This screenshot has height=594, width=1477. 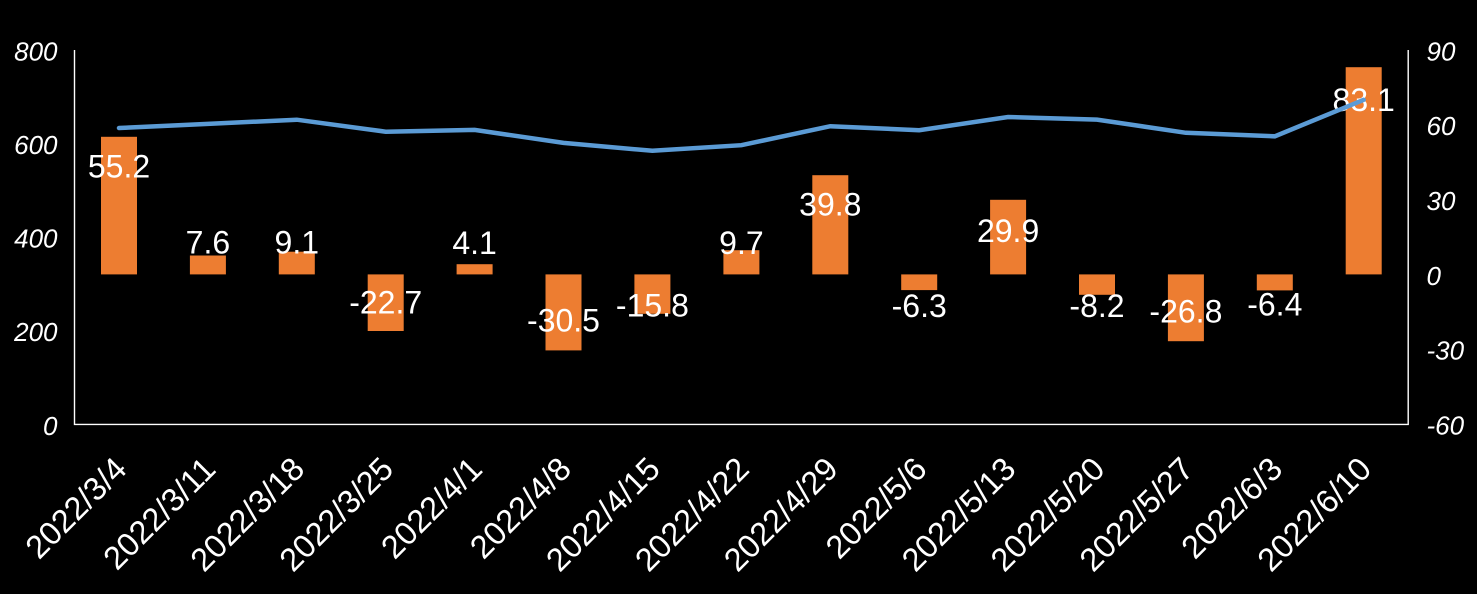 I want to click on svg-text: -60, so click(x=1446, y=425).